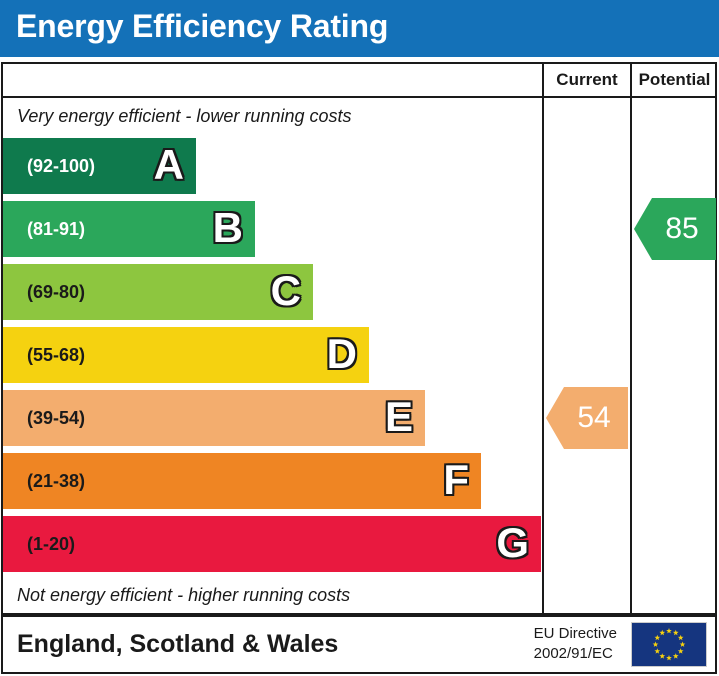 Image resolution: width=719 pixels, height=676 pixels. I want to click on column-divider-potential, so click(631, 338).